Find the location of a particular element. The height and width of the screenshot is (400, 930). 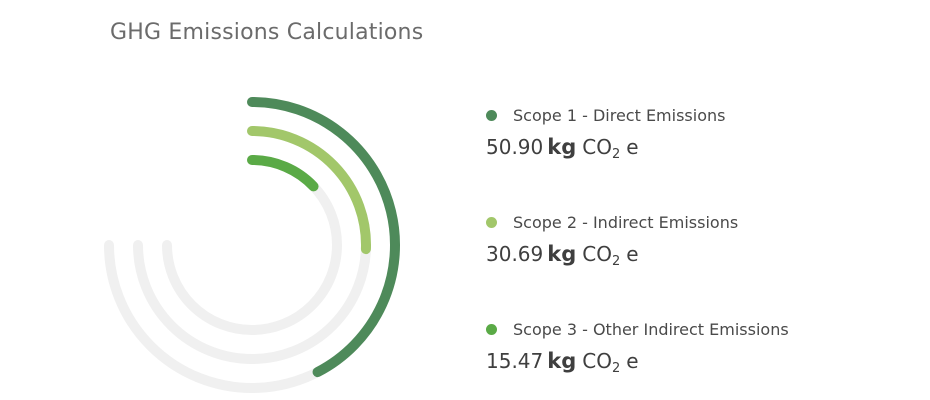

chart-title: GHG Emissions Calculations is located at coordinates (267, 32).